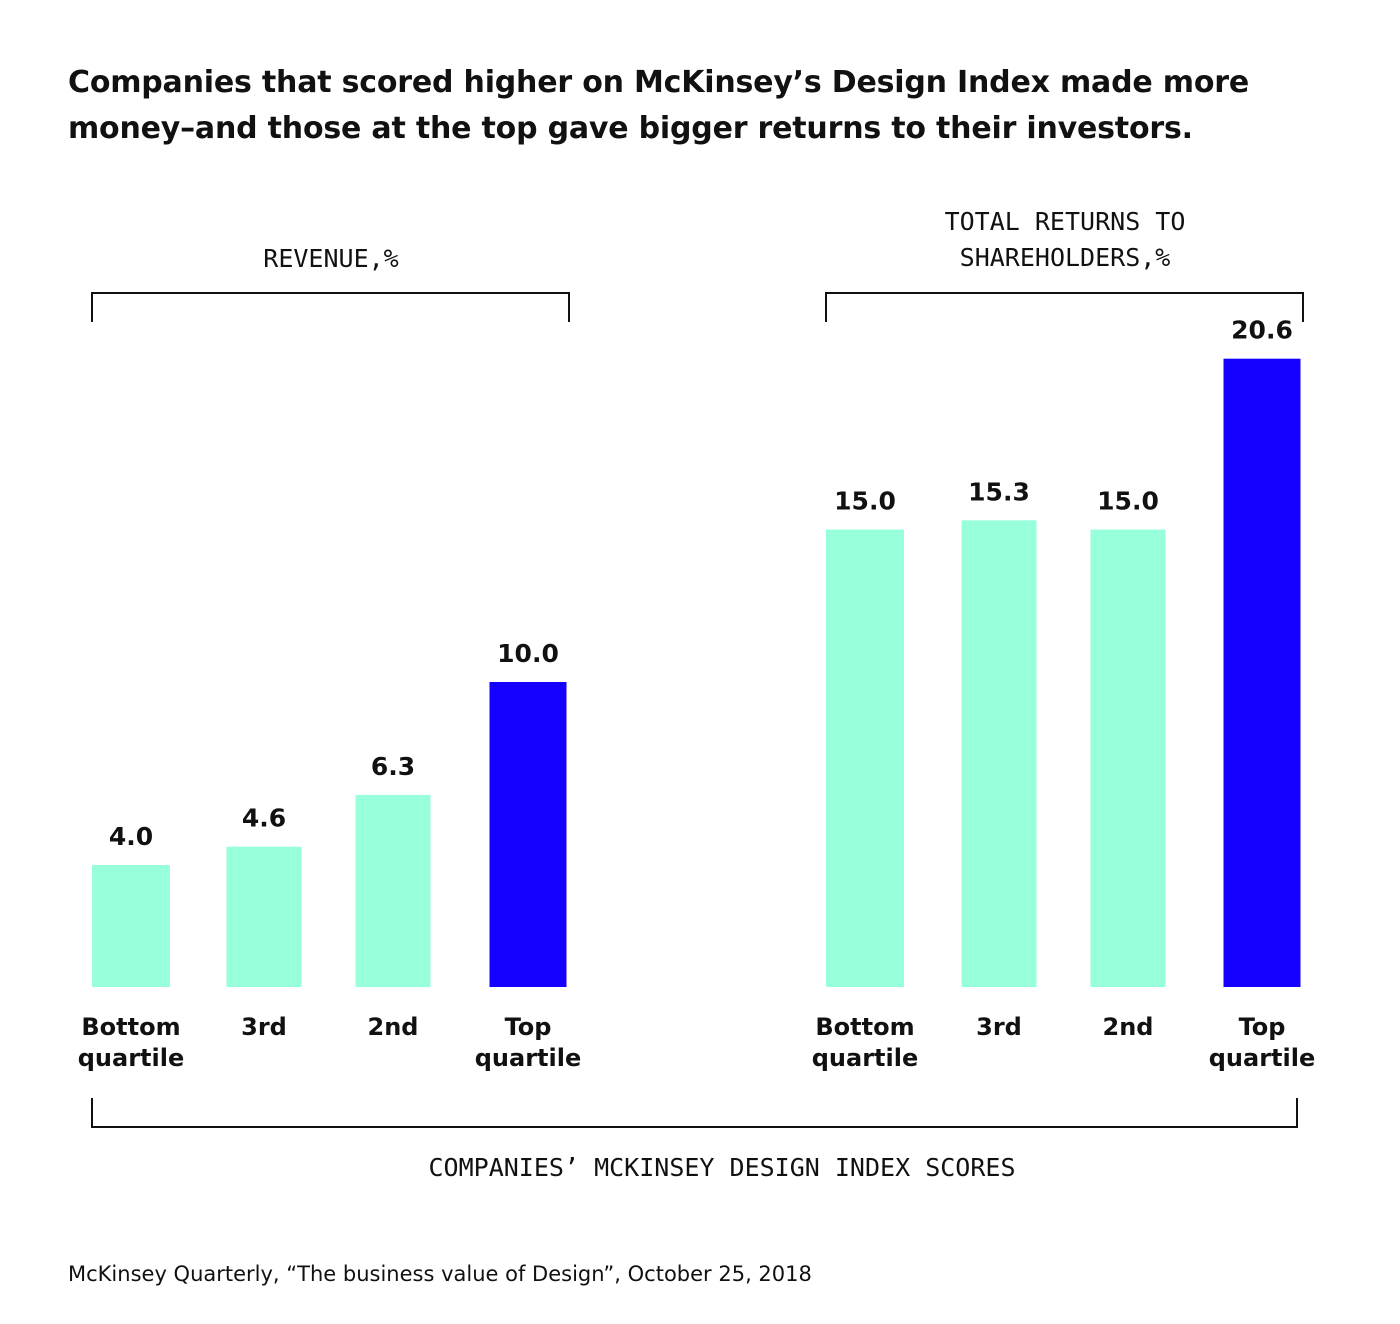 The height and width of the screenshot is (1324, 1400). Describe the element at coordinates (264, 818) in the screenshot. I see `revenue-value-label: 4.6` at that location.